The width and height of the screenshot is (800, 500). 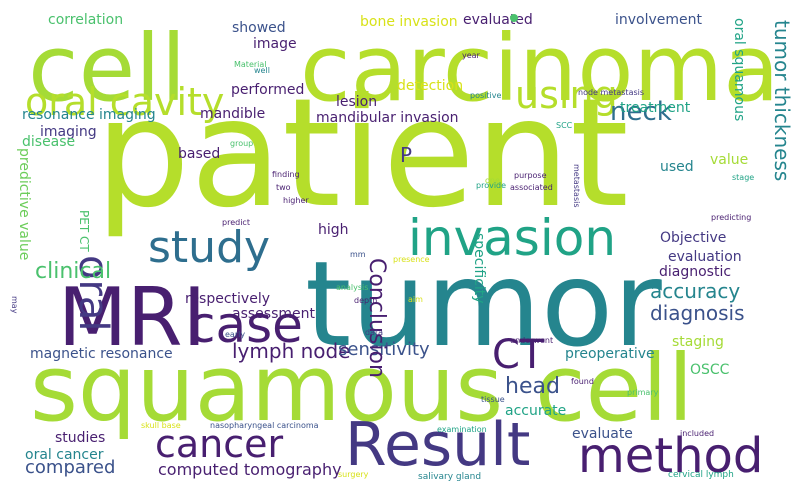 What do you see at coordinates (48, 142) in the screenshot?
I see `word-disease: disease` at bounding box center [48, 142].